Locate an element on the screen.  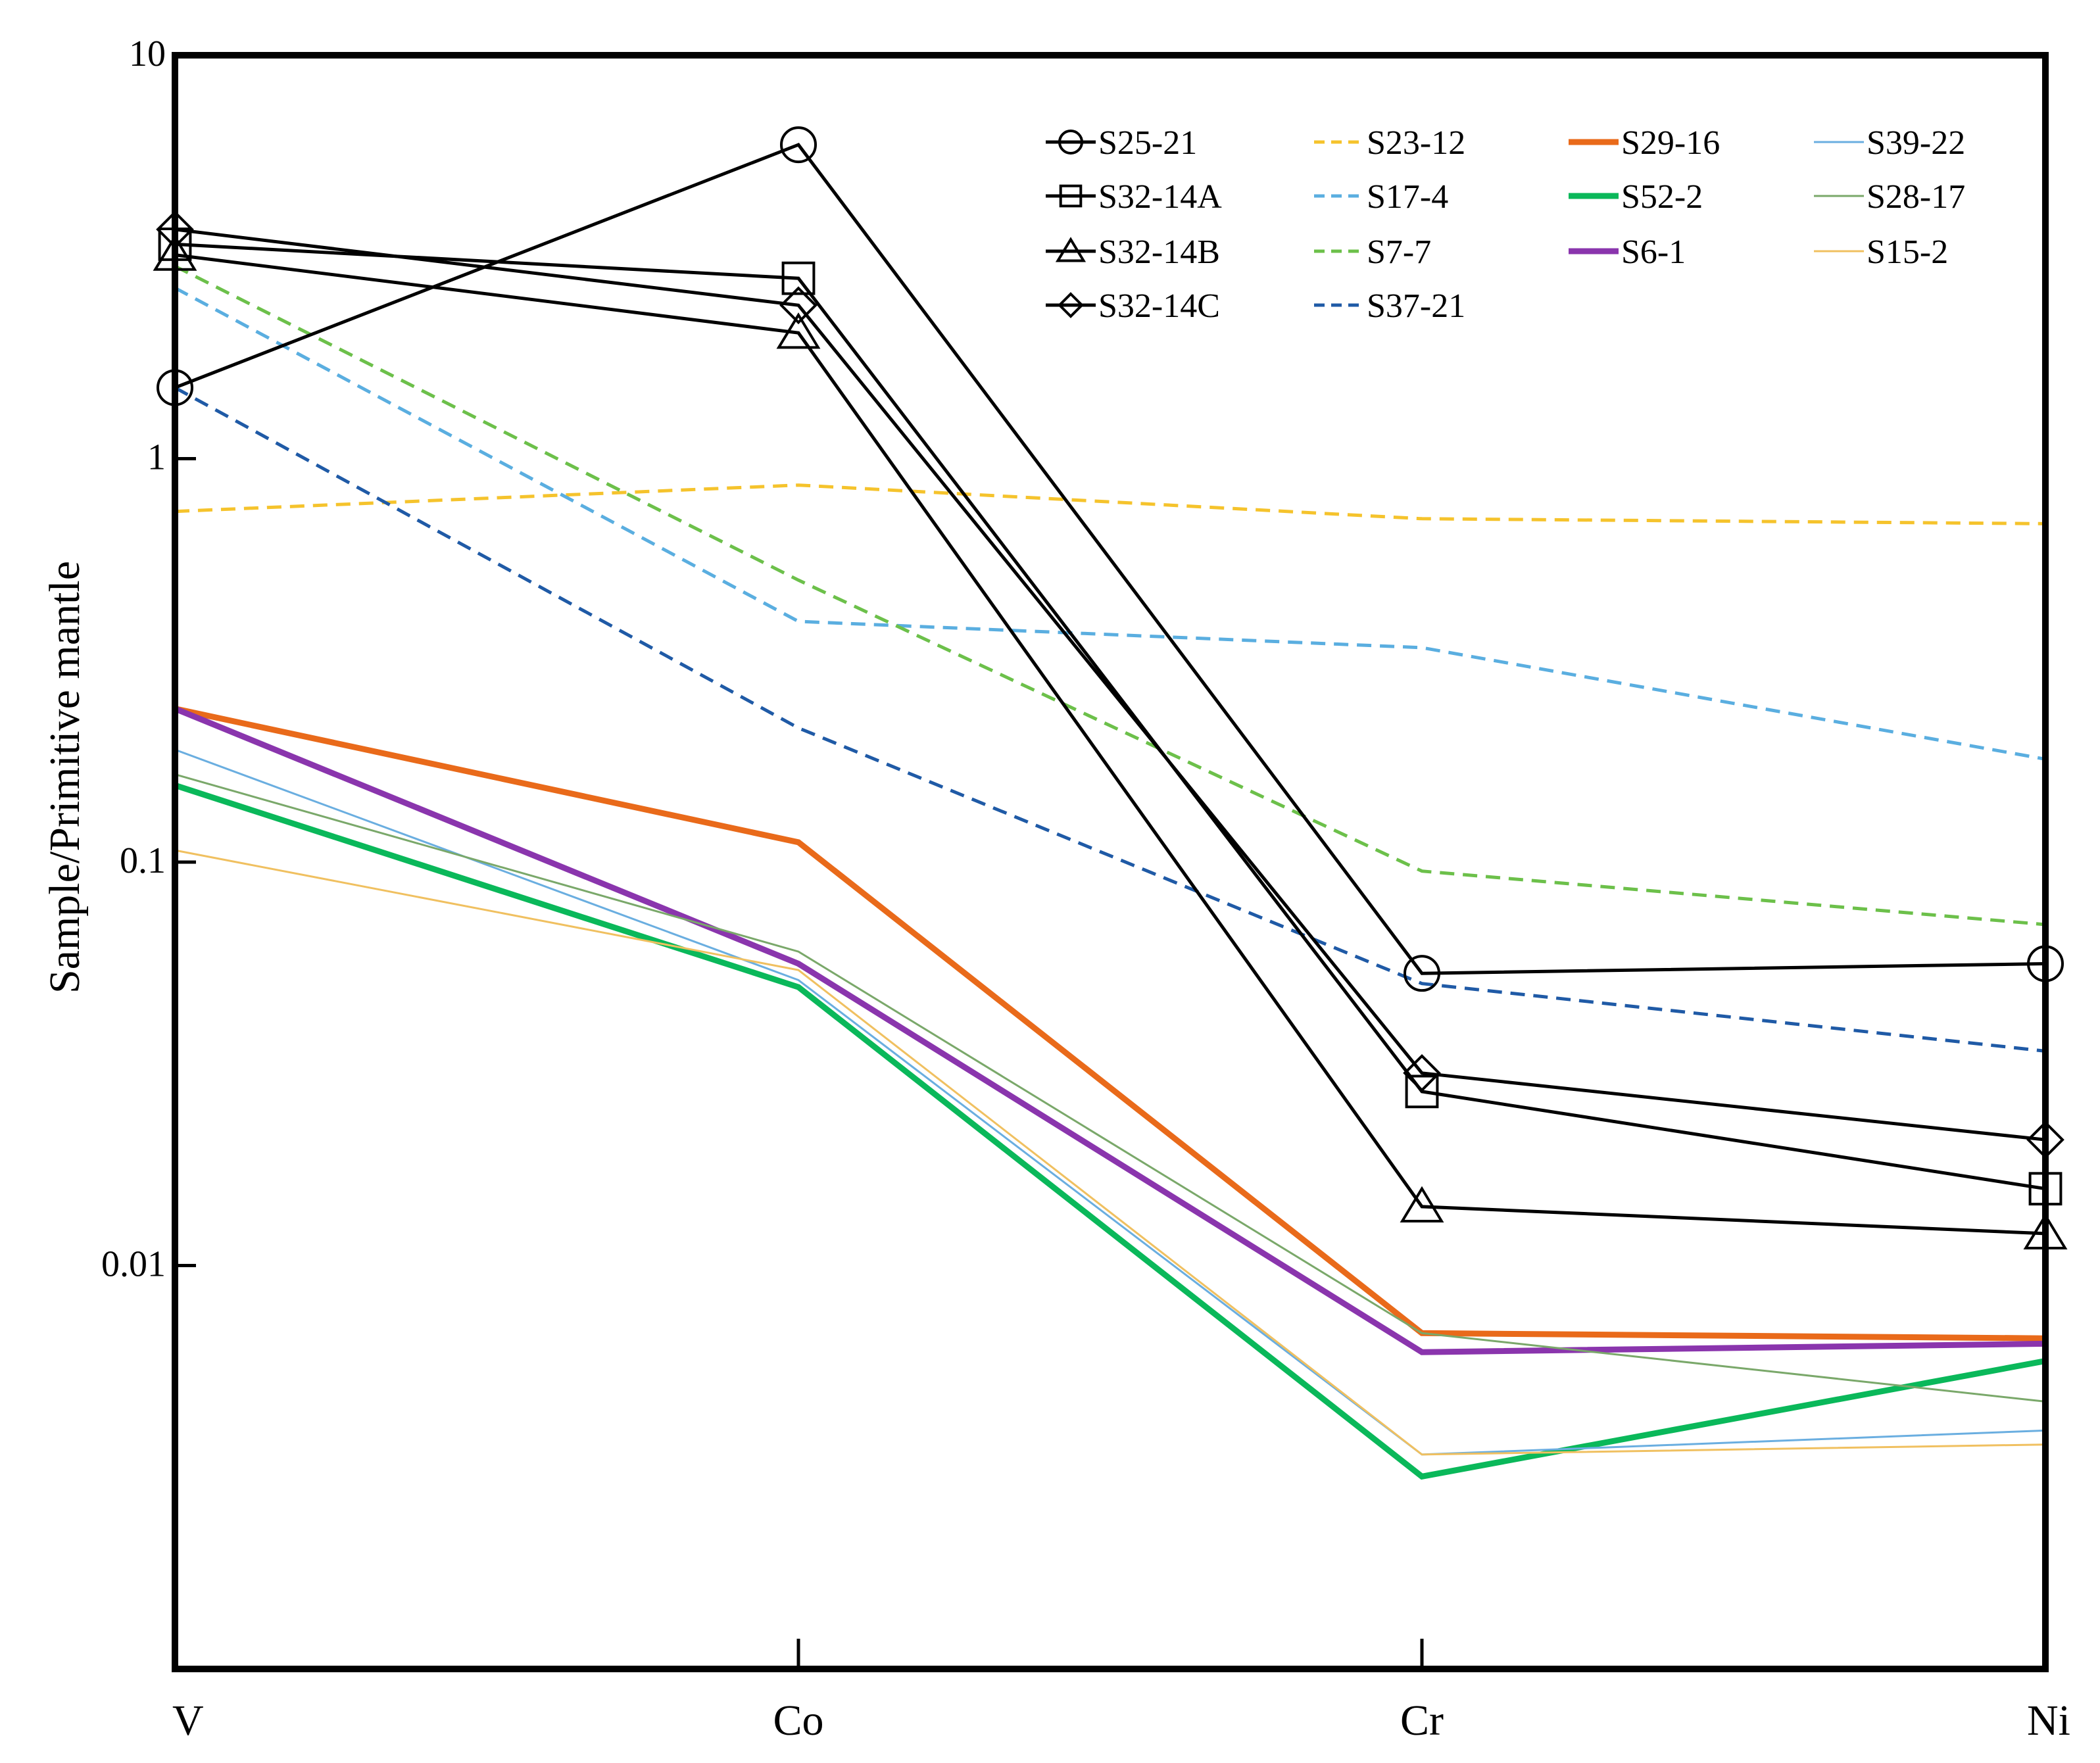
legend-label-s32-14c: S32-14C is located at coordinates (1159, 306).